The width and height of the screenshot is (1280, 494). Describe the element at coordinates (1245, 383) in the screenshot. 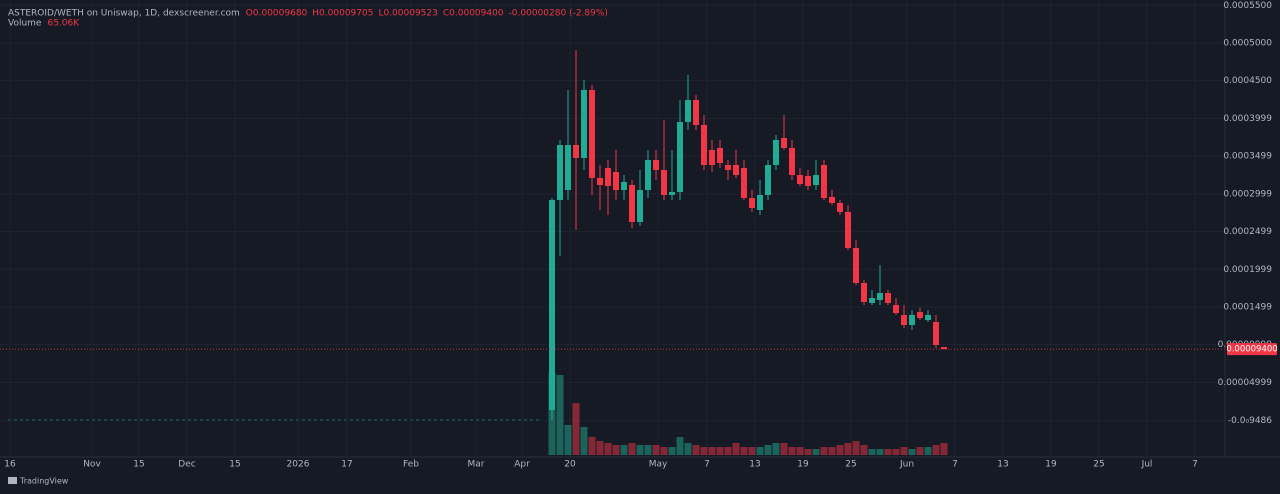

I see `y-tick-label: 0.00004999` at that location.